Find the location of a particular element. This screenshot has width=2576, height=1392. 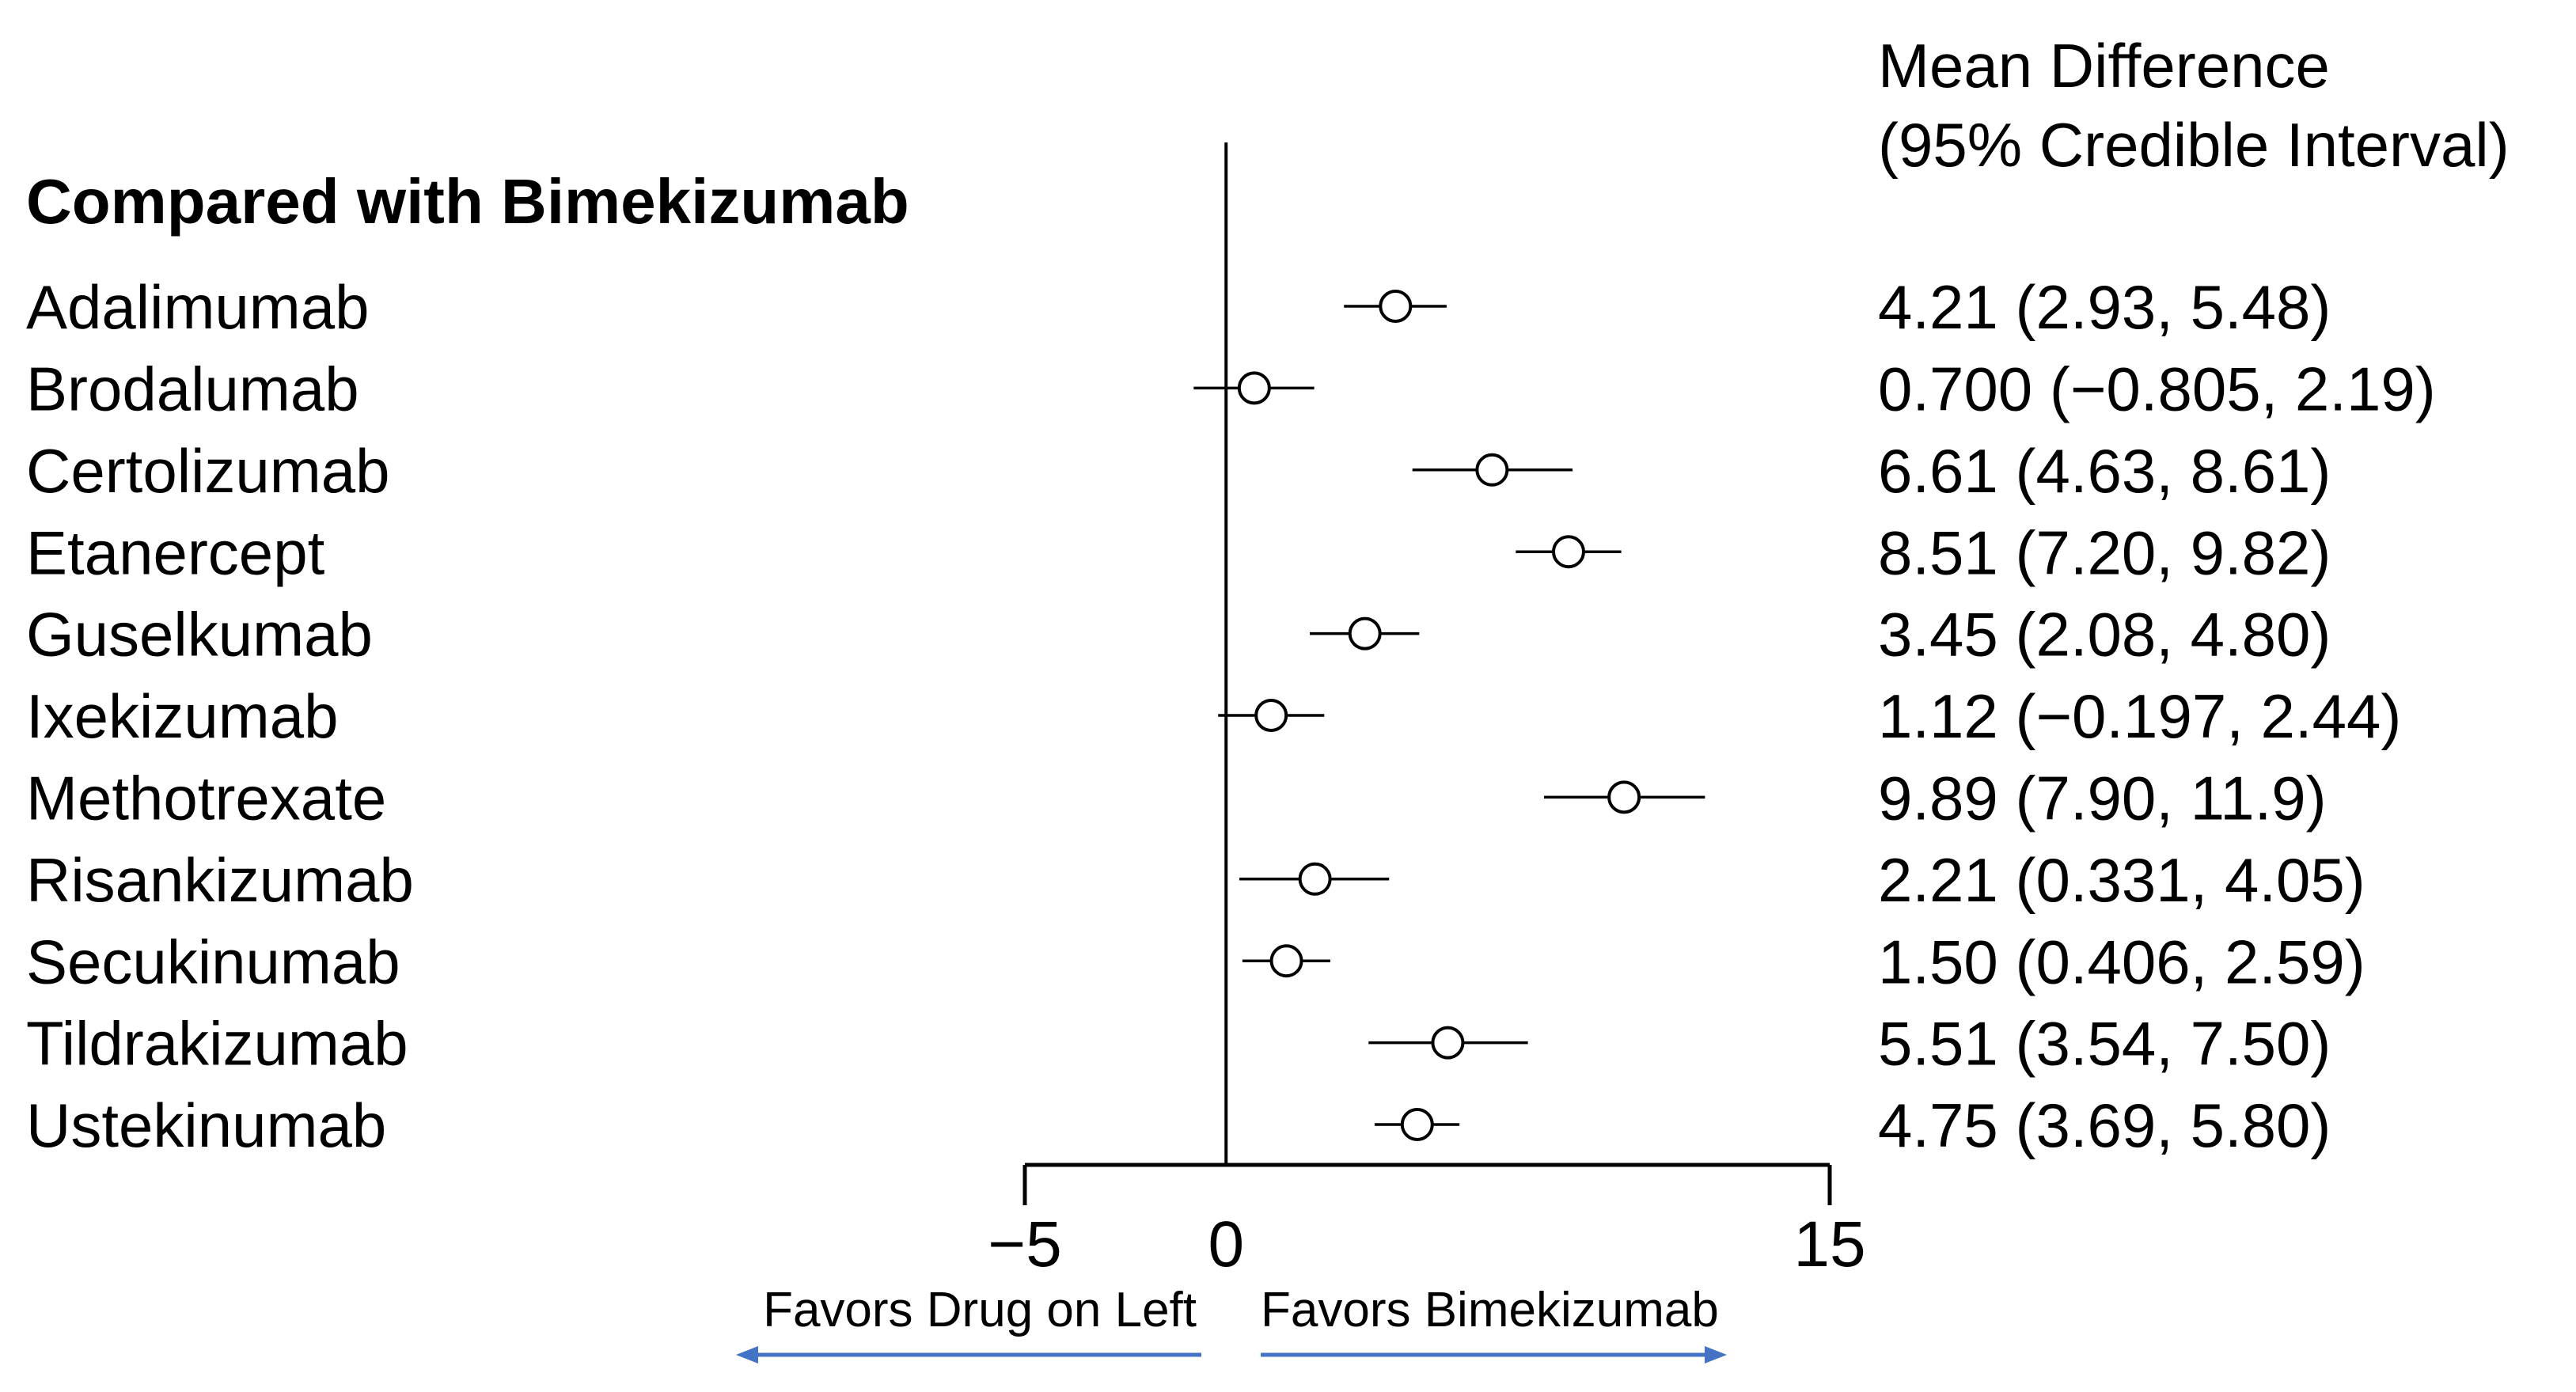

row-label-certolizumab: Certolizumab is located at coordinates (208, 471).